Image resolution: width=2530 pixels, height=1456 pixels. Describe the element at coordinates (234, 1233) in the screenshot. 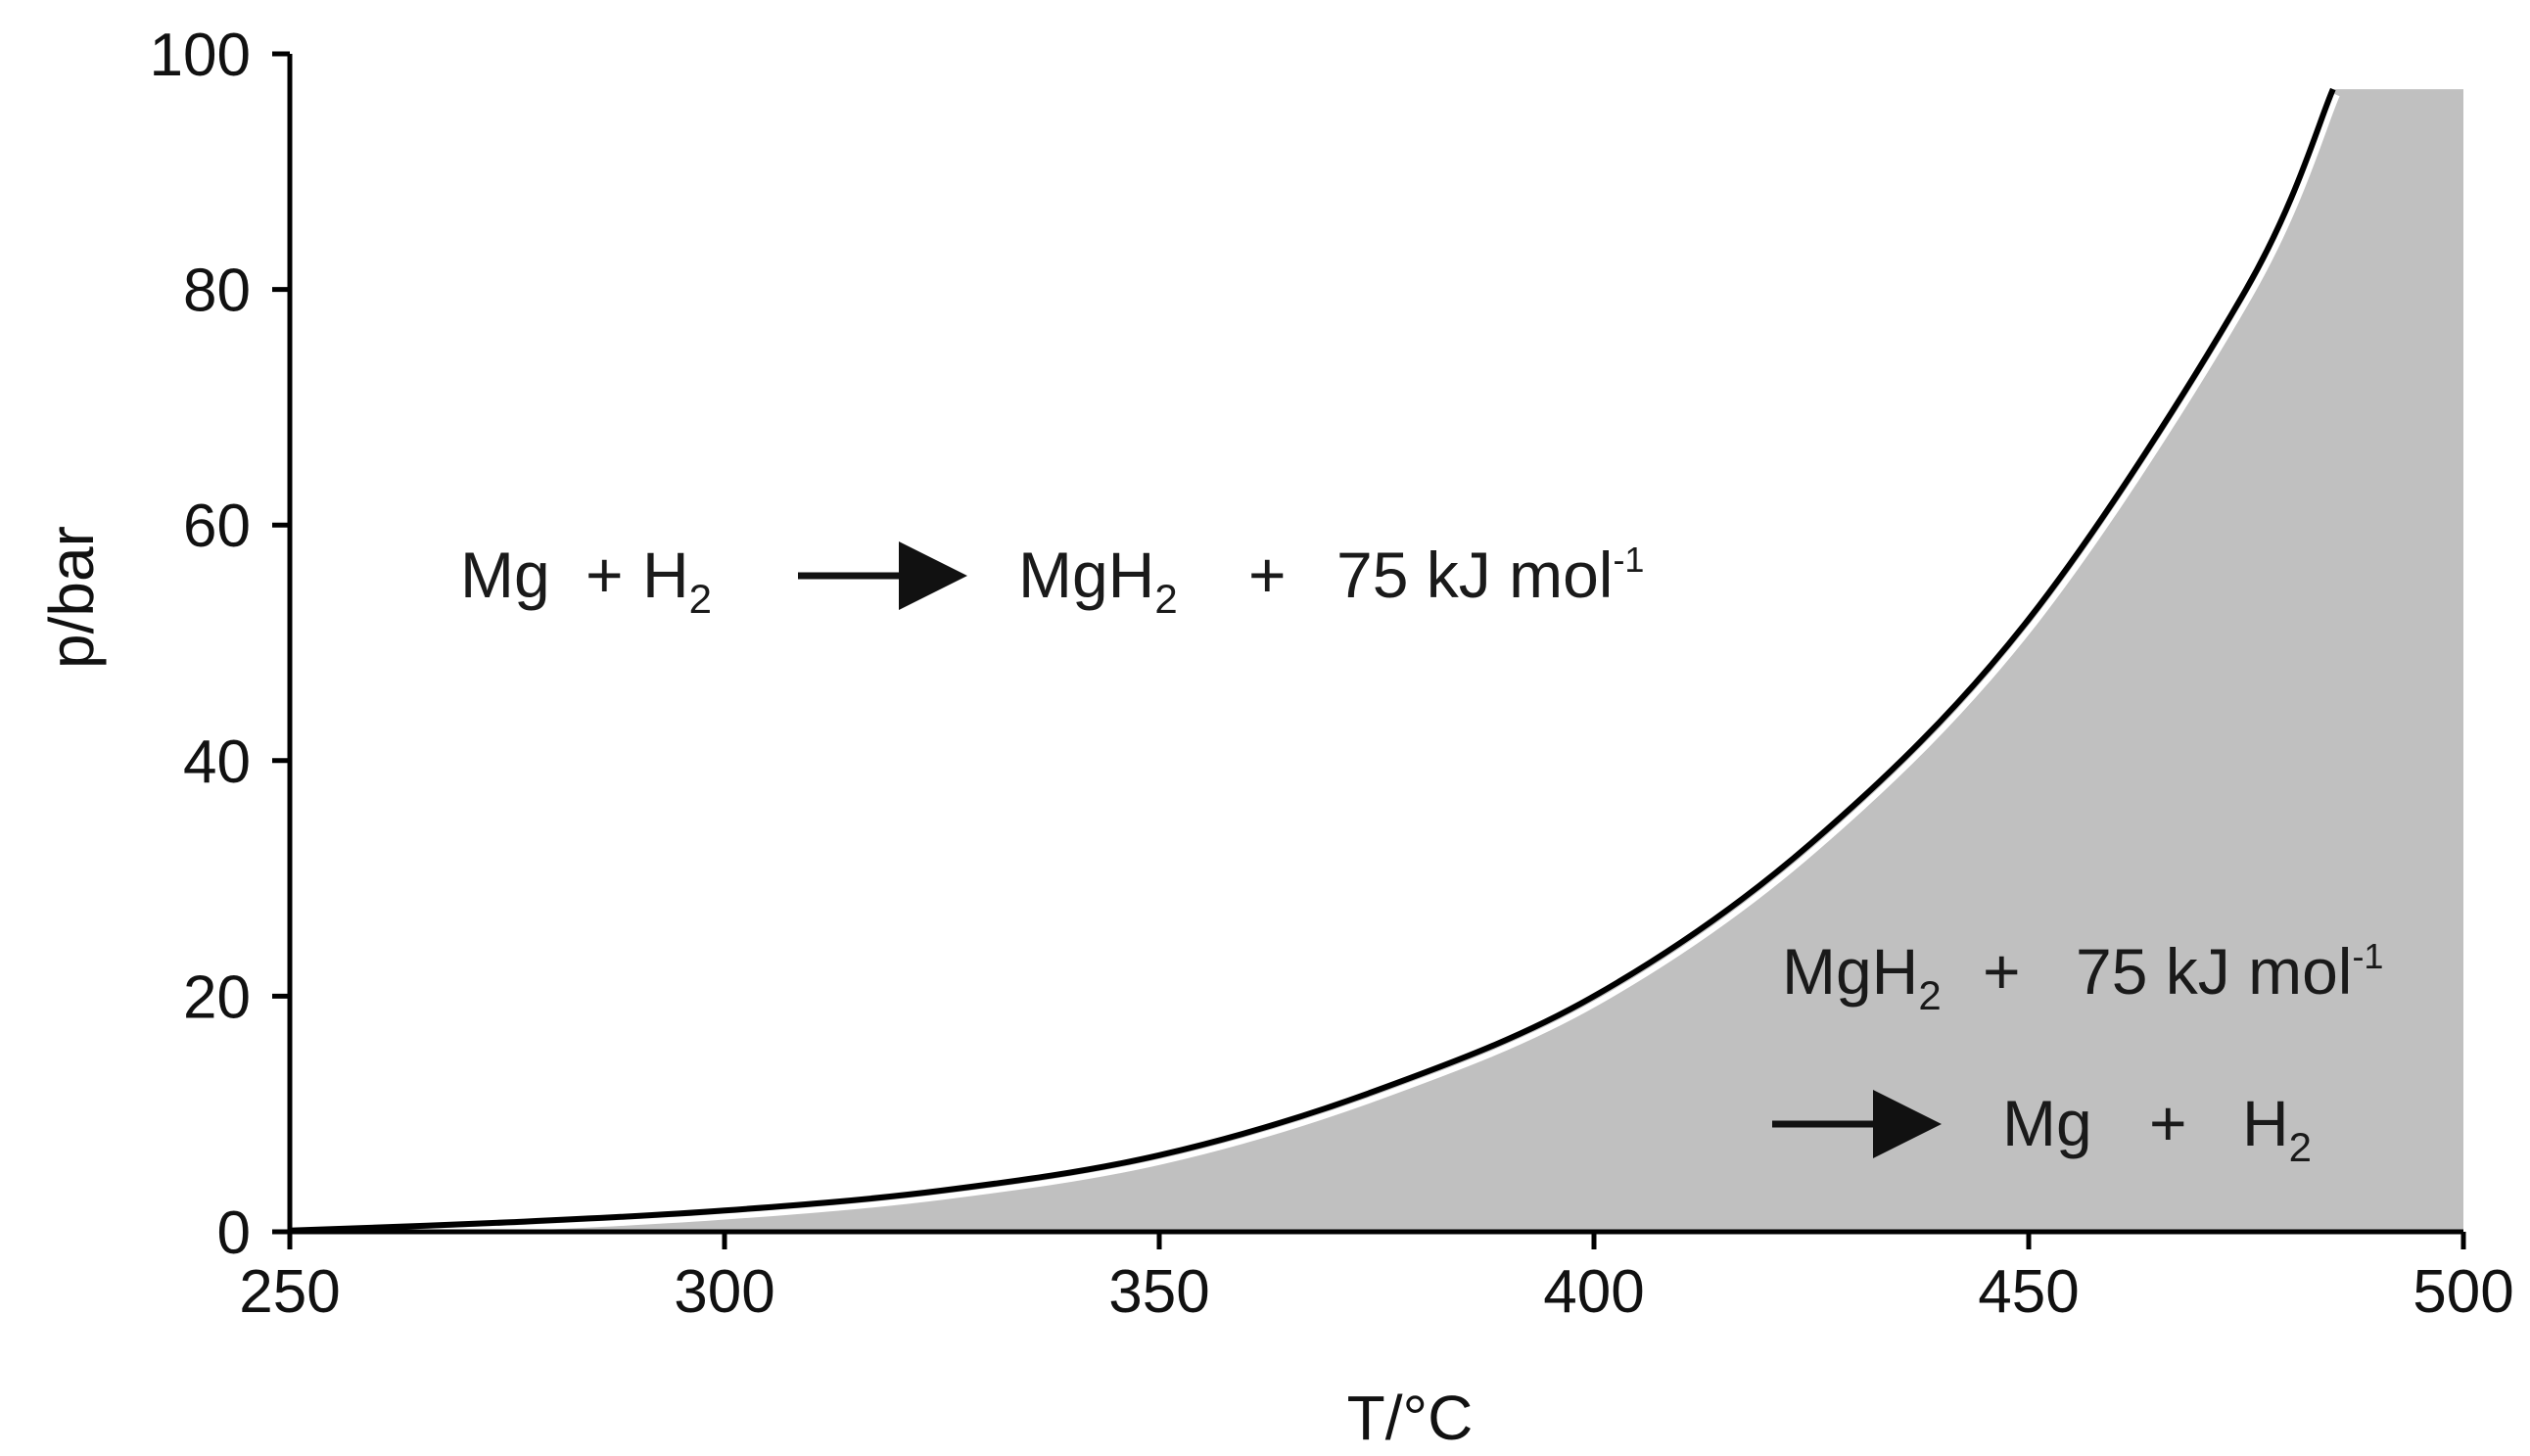

I see `y-tick-label: 0` at that location.